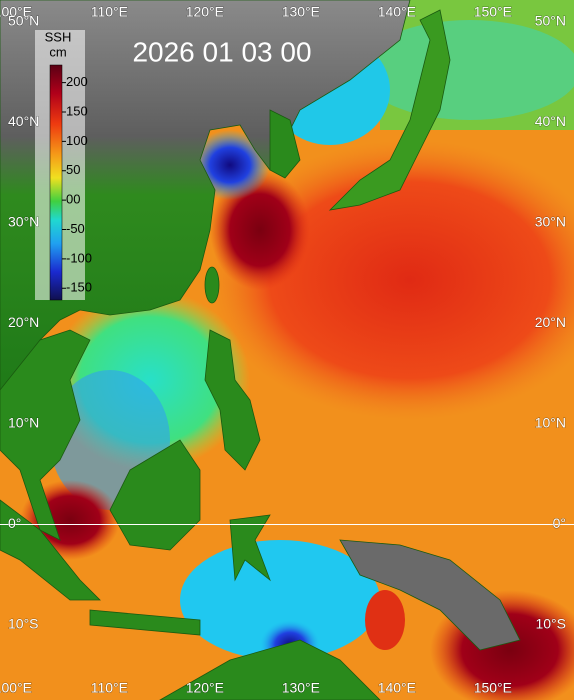  Describe the element at coordinates (77, 81) in the screenshot. I see `colorbar-tick-label: 200` at that location.